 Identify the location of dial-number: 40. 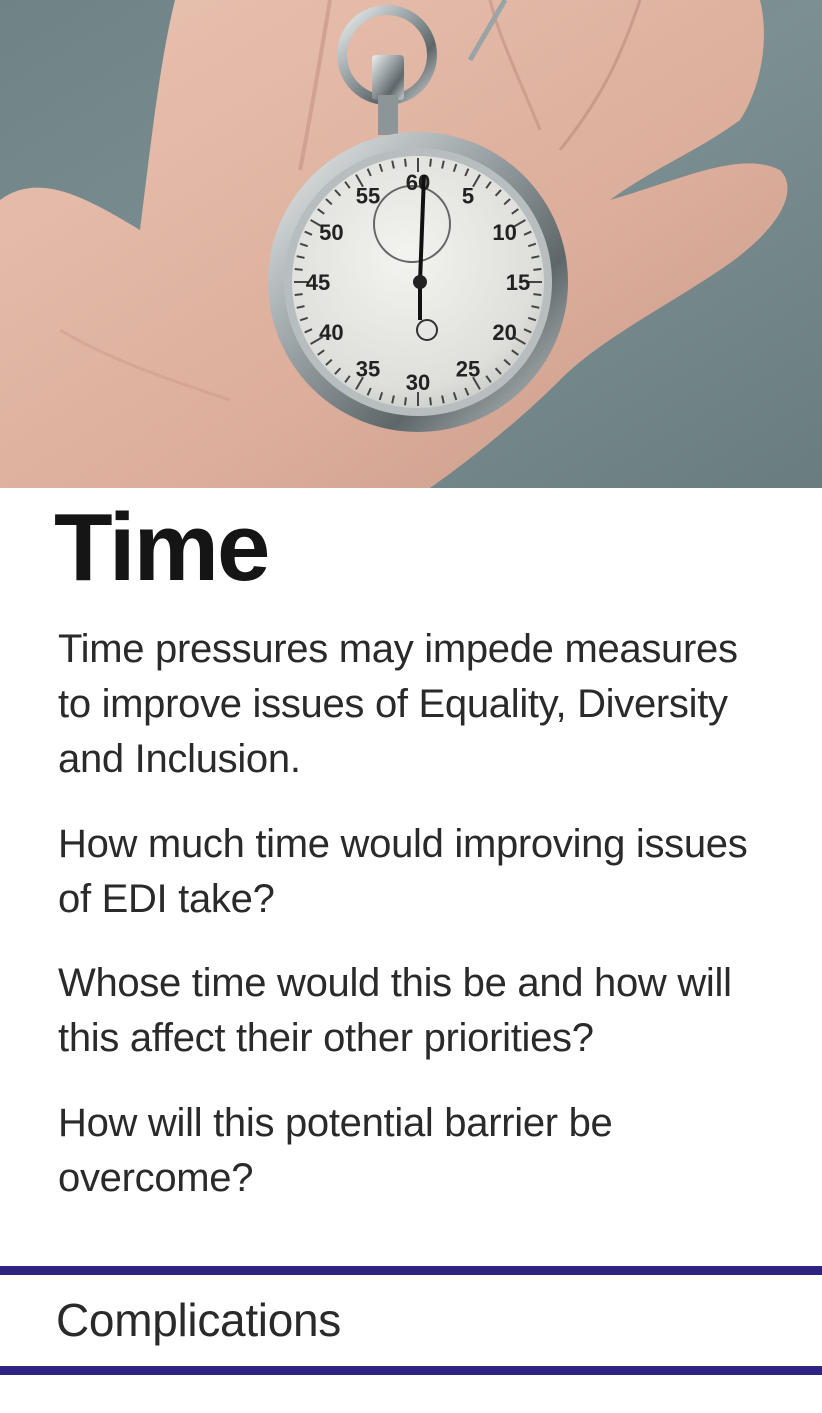
(331, 332).